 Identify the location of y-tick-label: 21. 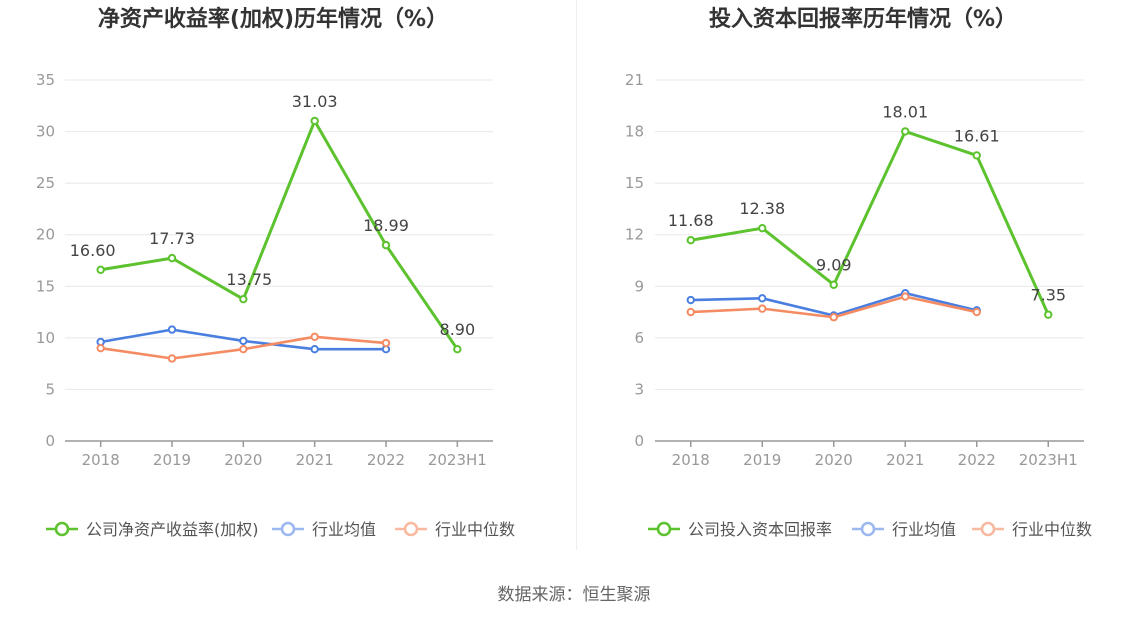
(634, 80).